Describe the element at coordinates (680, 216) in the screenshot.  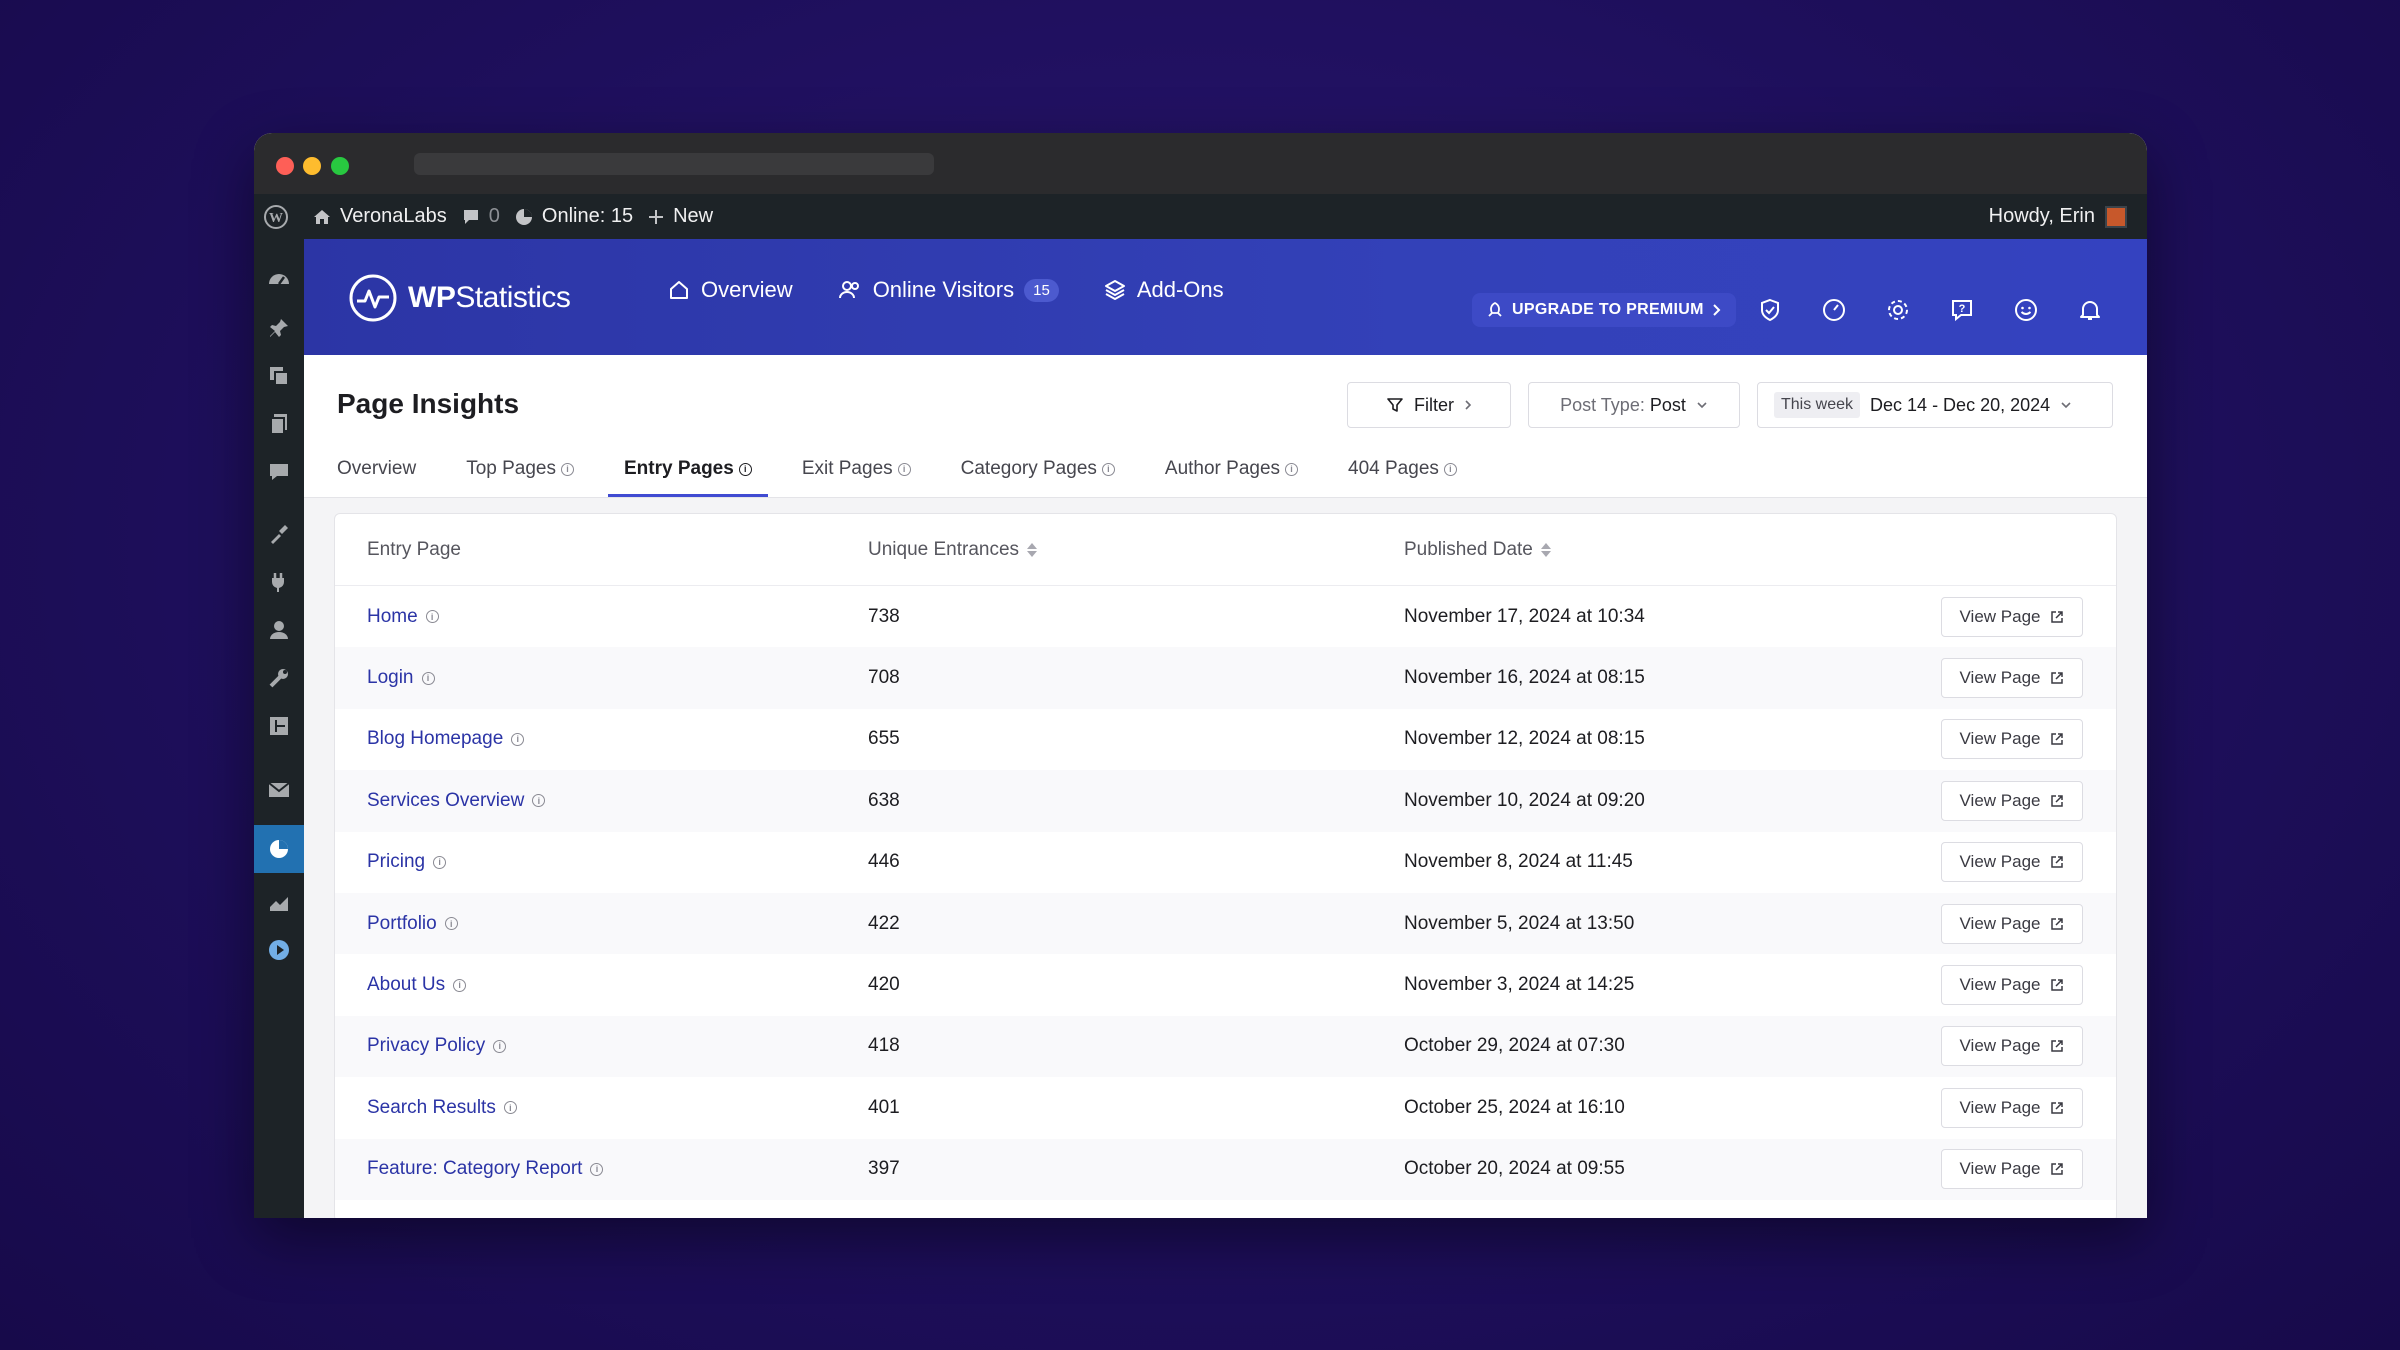
I see `new-content-link: New` at that location.